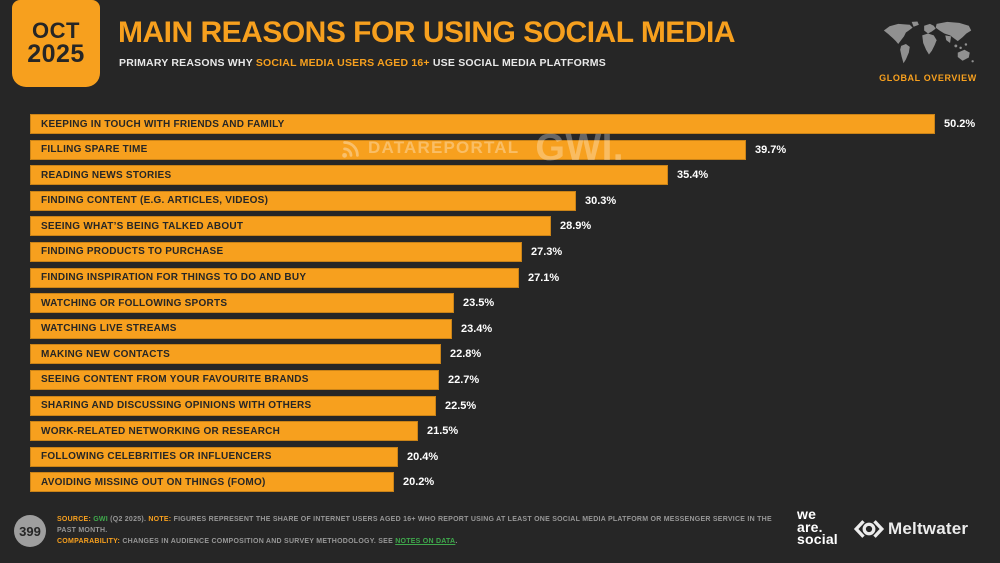 The width and height of the screenshot is (1000, 563). I want to click on bar-row: FILLING SPARE TIME 39.7%, so click(510, 149).